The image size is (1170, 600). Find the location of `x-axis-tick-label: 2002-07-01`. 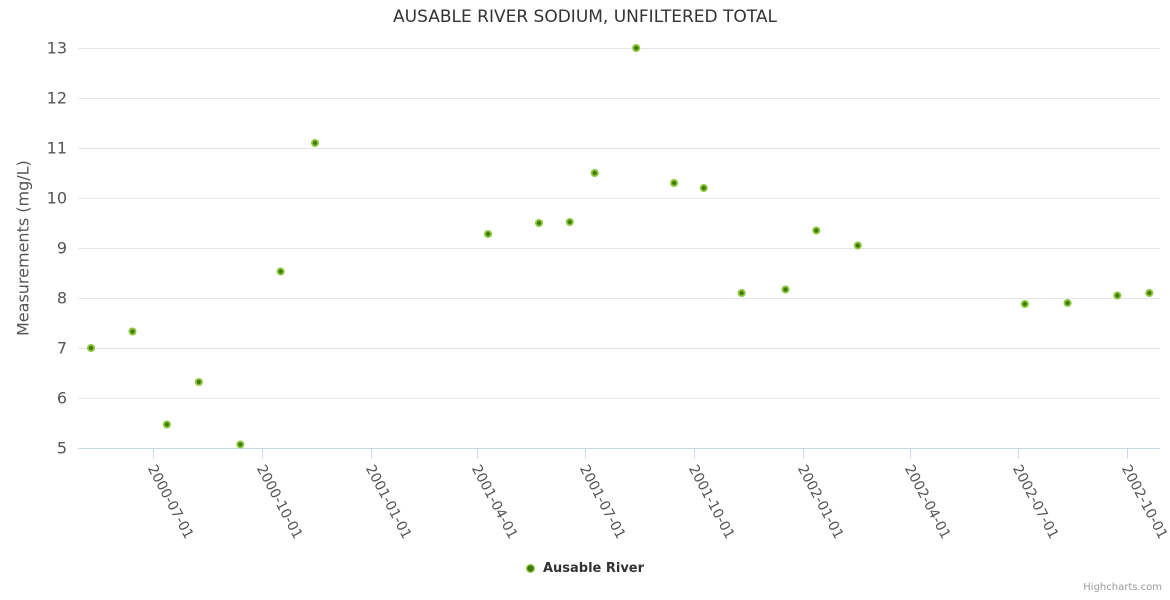

x-axis-tick-label: 2002-07-01 is located at coordinates (1035, 501).